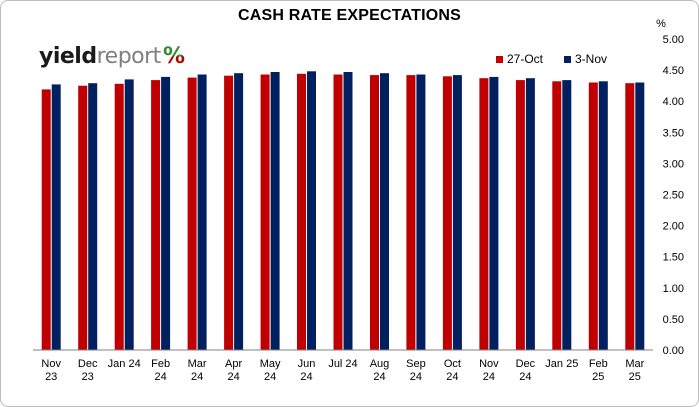 This screenshot has height=407, width=699. Describe the element at coordinates (88, 370) in the screenshot. I see `x-tick-label: Dec 23` at that location.